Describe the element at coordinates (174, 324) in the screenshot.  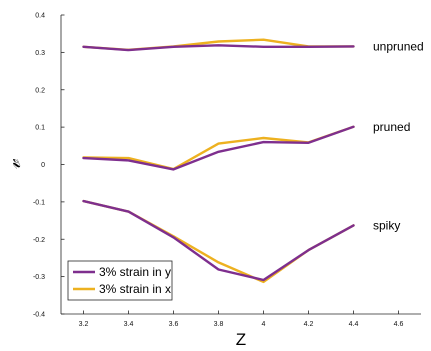
I see `x-tick-label: 3.6` at that location.